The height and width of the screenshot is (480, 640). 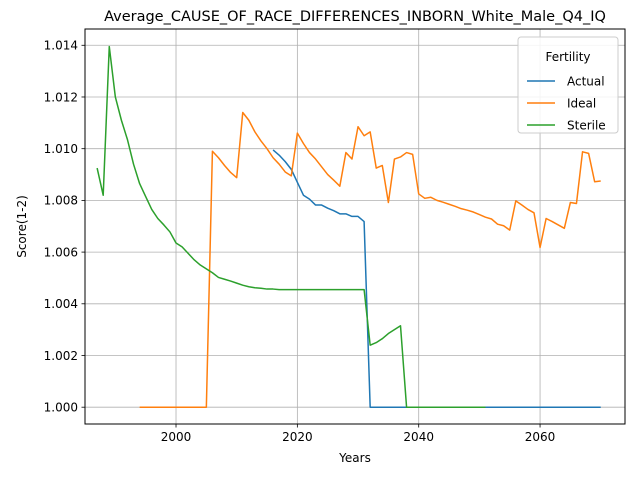 I want to click on y-axis-ticks: 1.000 1.002 1.004 1.006 1.008 1.010 1.012 1.014, so click(x=64, y=226).